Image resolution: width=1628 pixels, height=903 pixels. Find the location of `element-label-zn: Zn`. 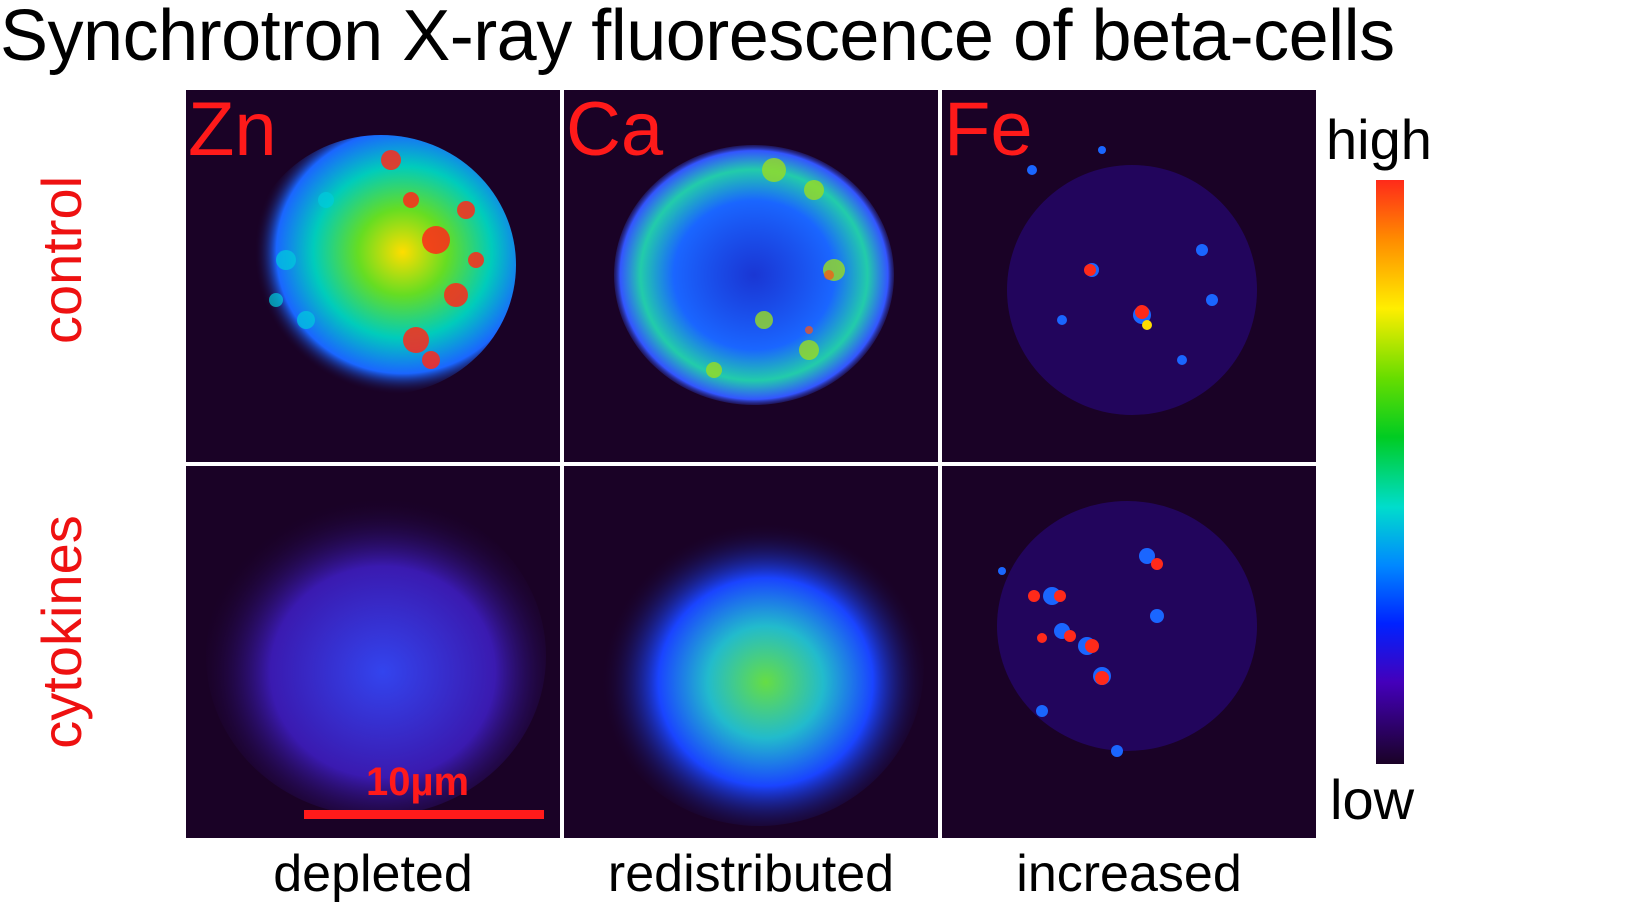

element-label-zn: Zn is located at coordinates (232, 131).